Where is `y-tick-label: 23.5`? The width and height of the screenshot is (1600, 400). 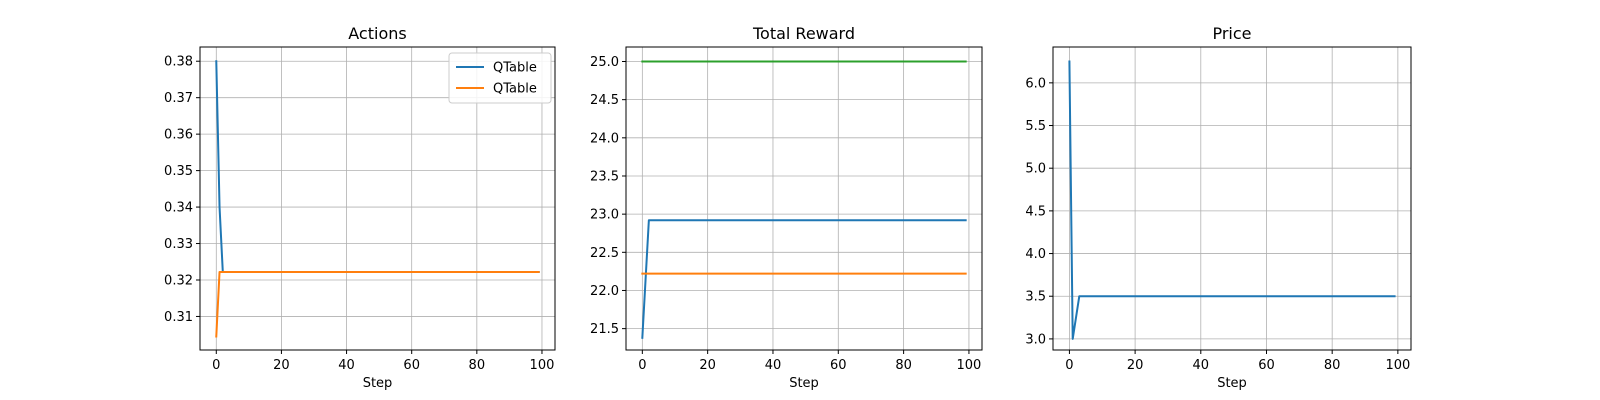
y-tick-label: 23.5 is located at coordinates (604, 176).